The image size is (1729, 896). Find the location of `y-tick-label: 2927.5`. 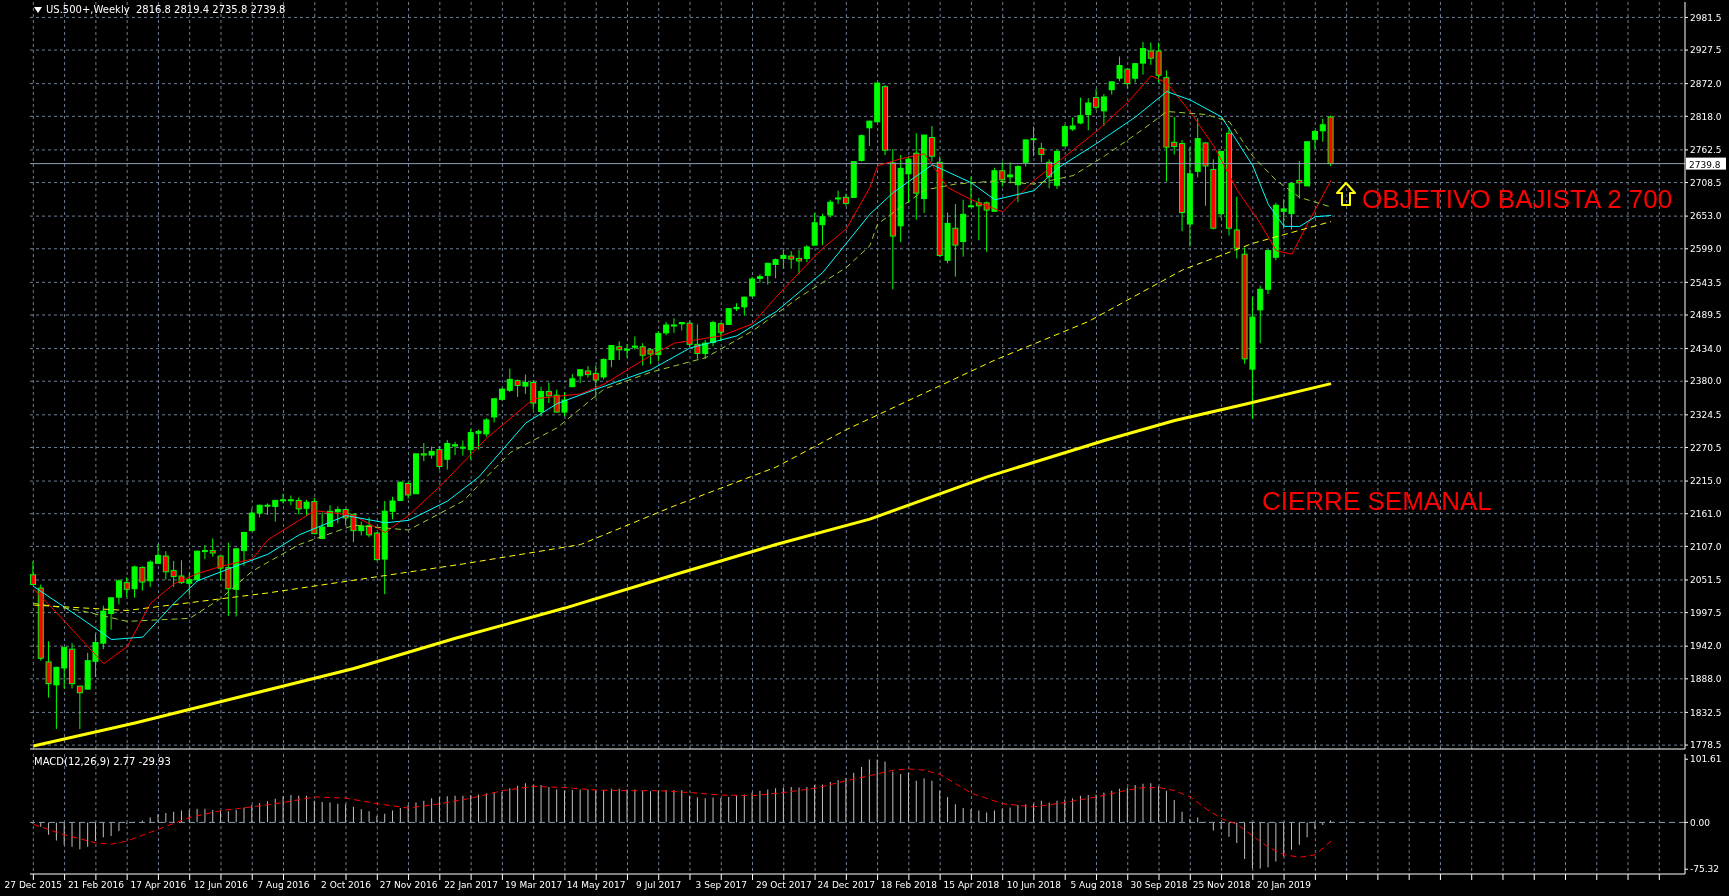

y-tick-label: 2927.5 is located at coordinates (1706, 50).